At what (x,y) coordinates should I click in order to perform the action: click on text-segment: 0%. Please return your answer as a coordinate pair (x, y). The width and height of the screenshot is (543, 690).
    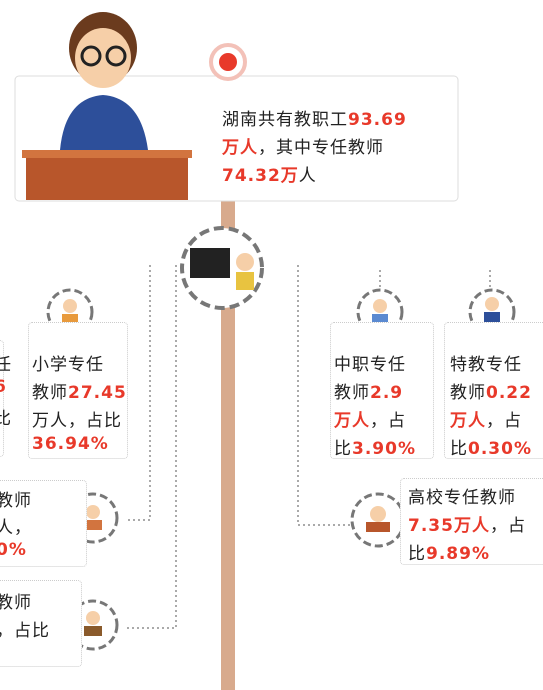
    Looking at the image, I should click on (13, 550).